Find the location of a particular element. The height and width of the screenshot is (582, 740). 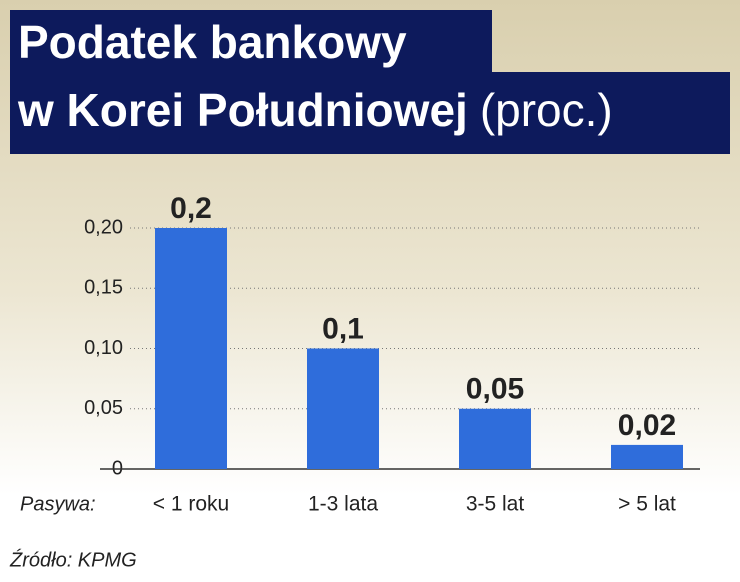

value-label: 0,2 is located at coordinates (191, 208).